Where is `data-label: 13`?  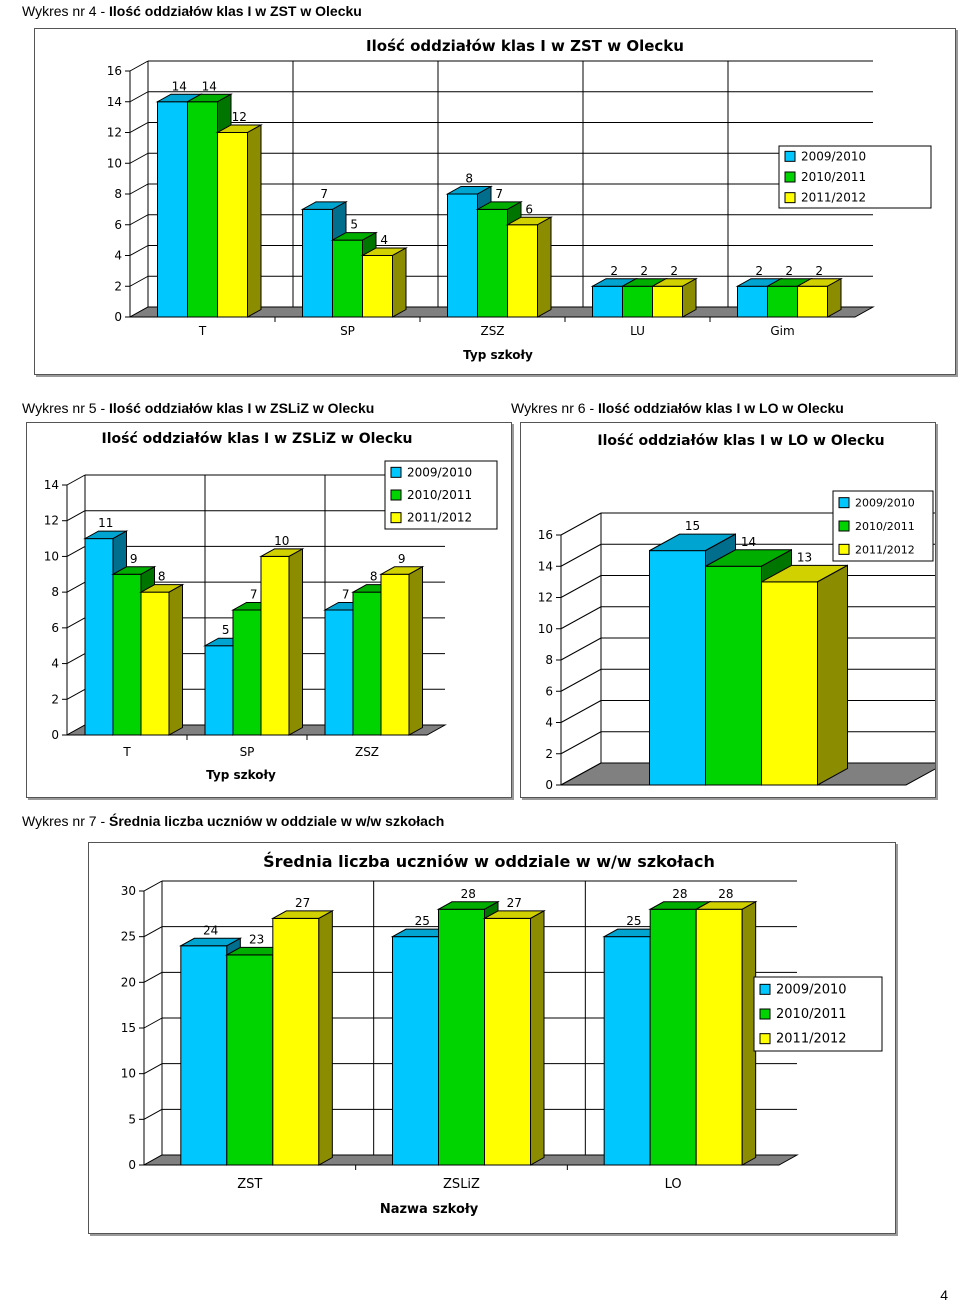 data-label: 13 is located at coordinates (804, 557).